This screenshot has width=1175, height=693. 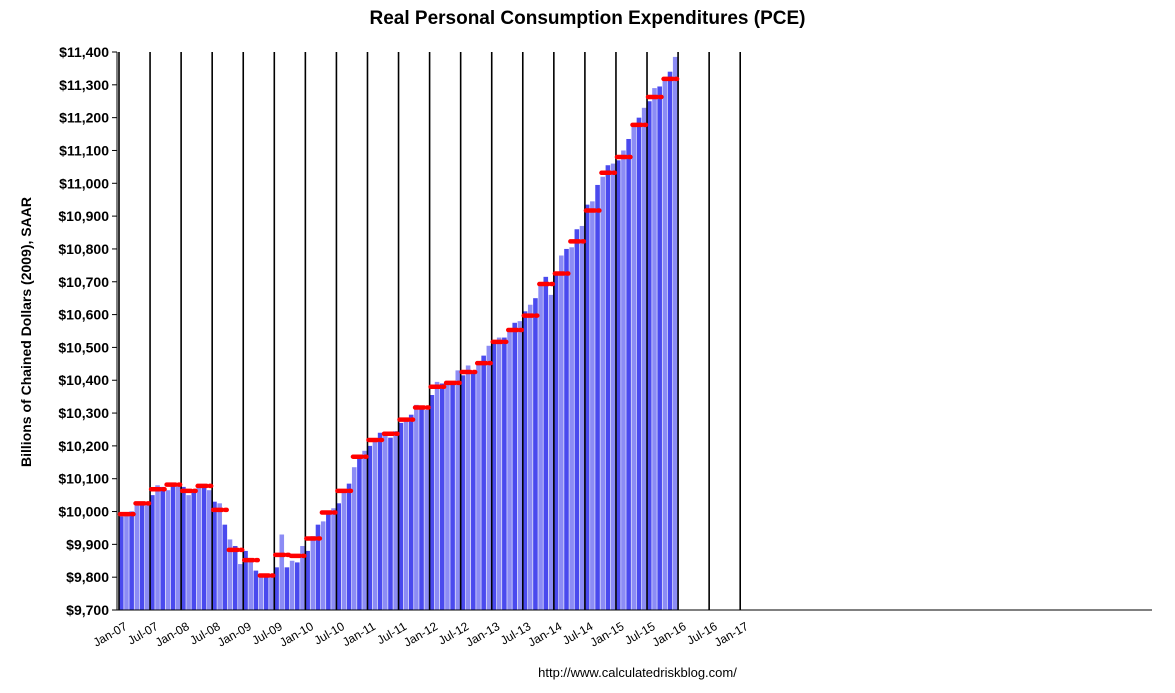 I want to click on y-tick-label: $11,200, so click(x=84, y=118).